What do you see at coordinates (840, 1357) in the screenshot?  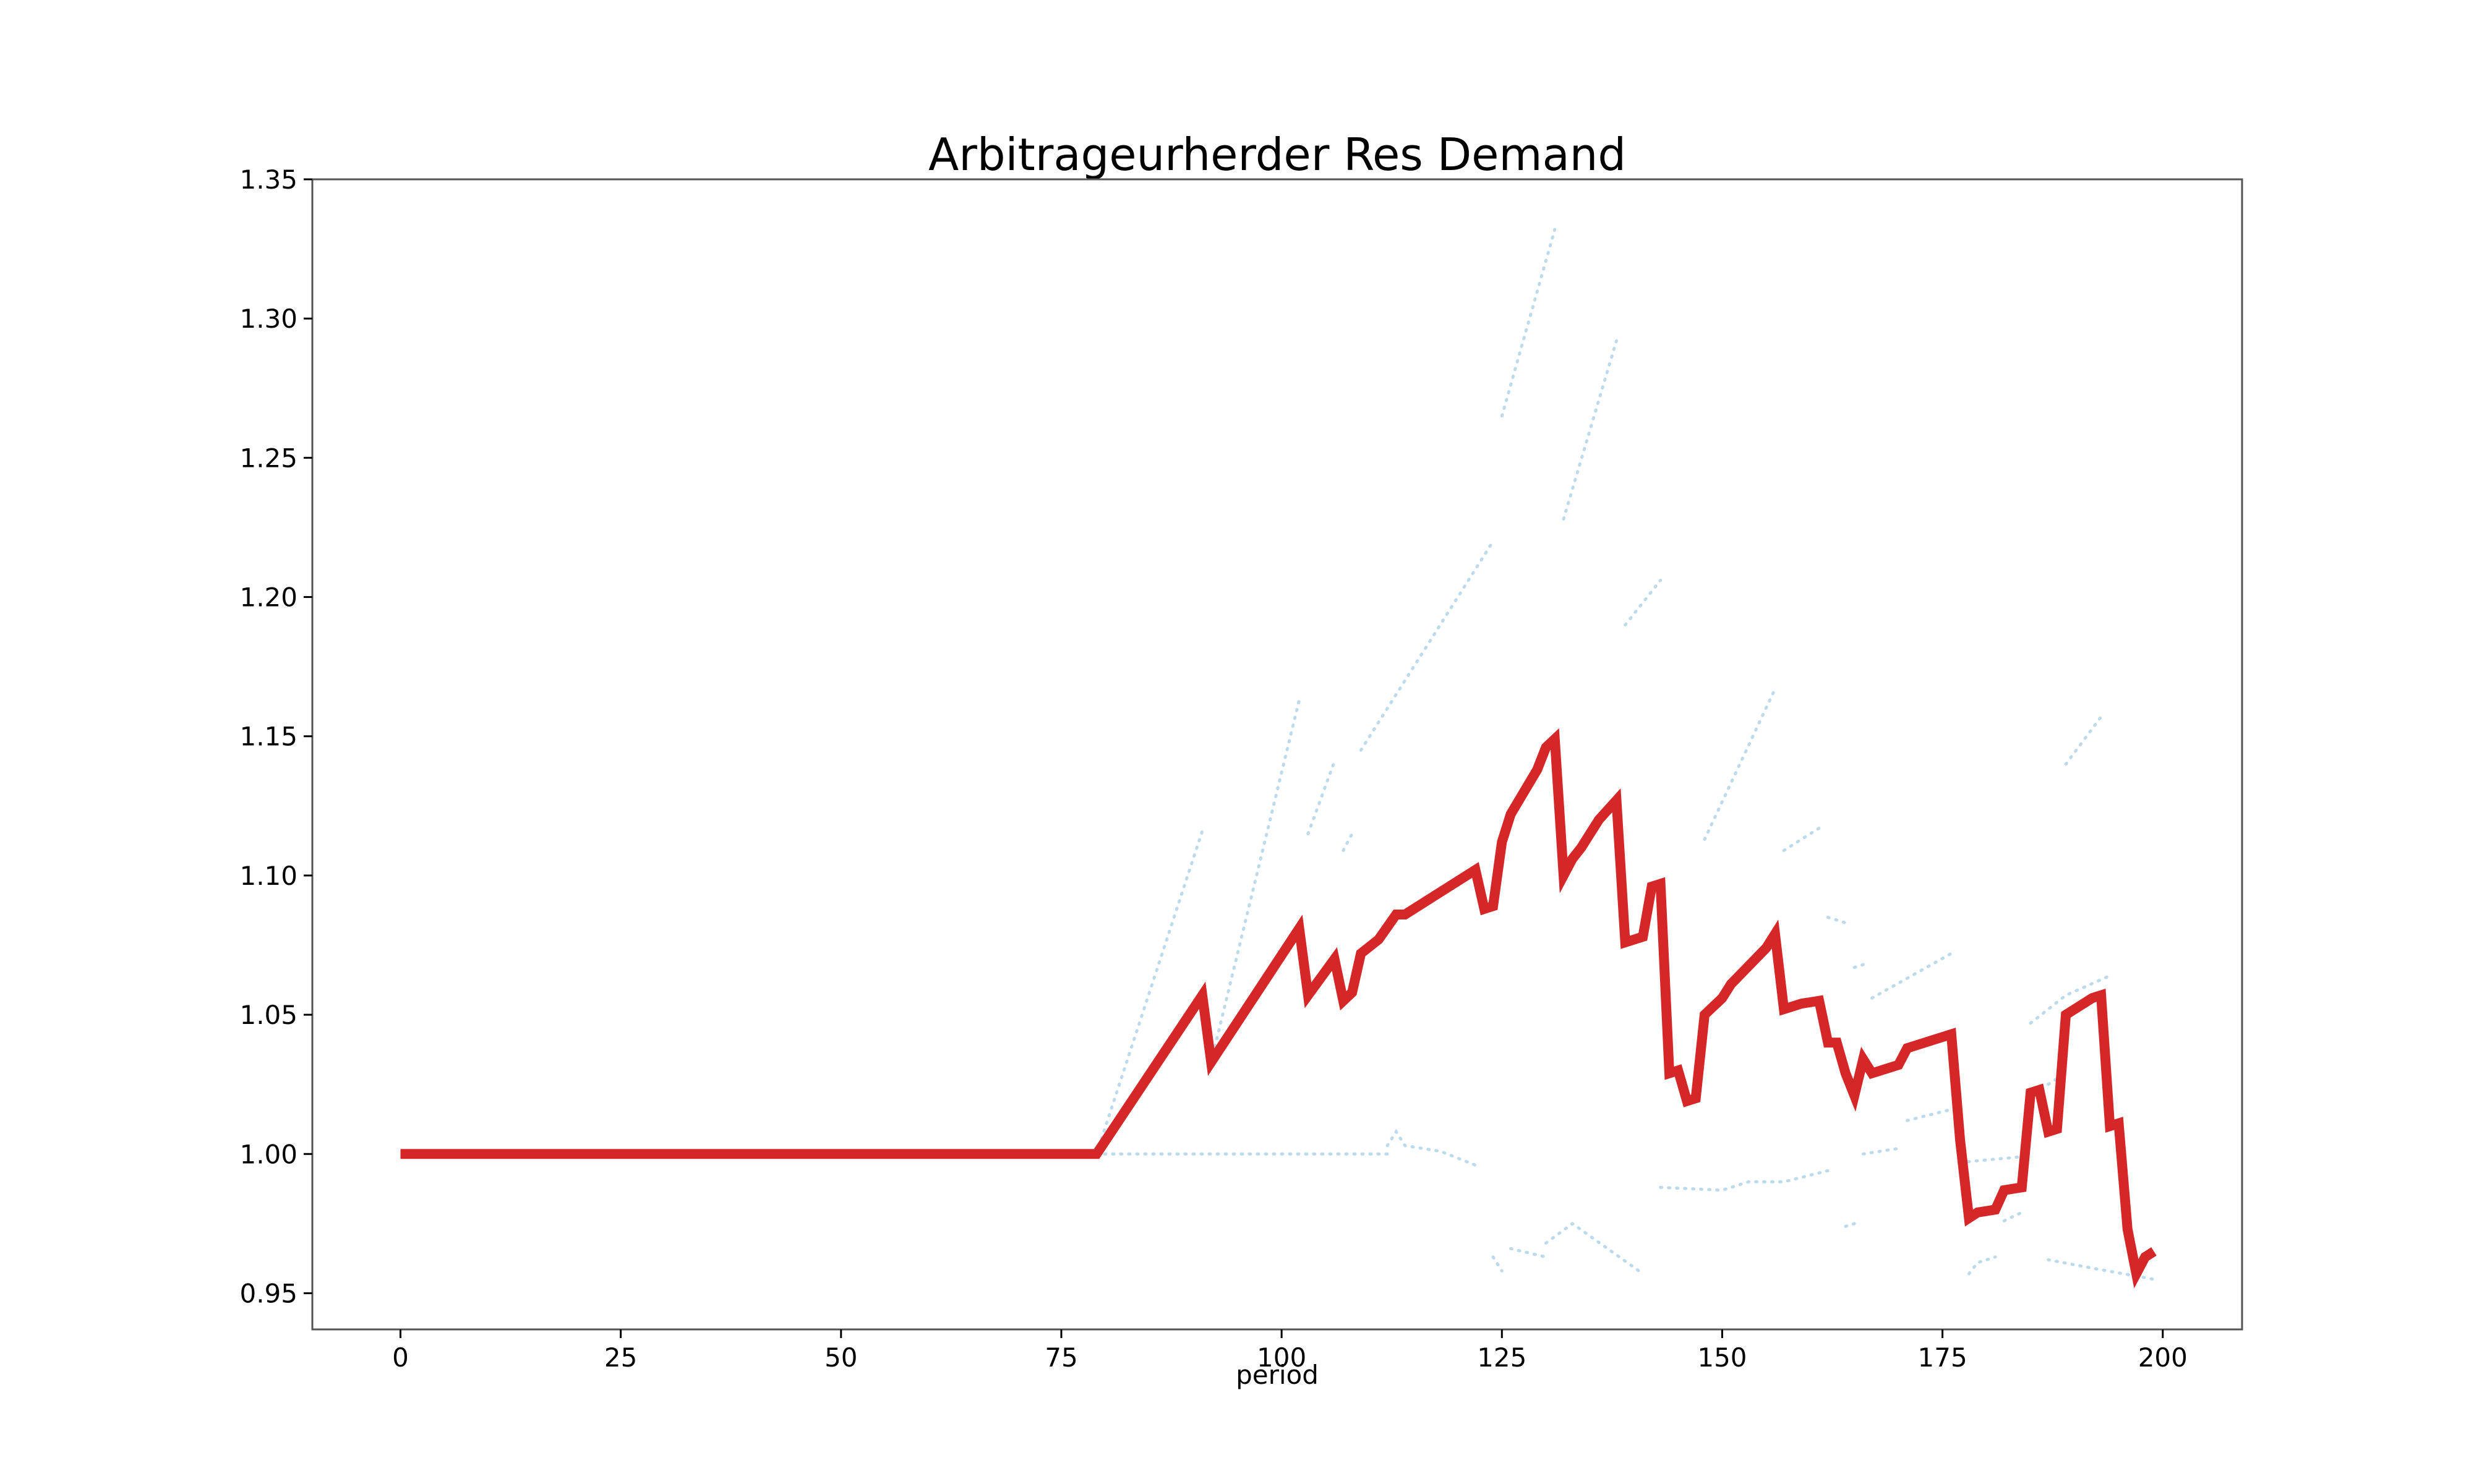 I see `x-tick-label: 50` at bounding box center [840, 1357].